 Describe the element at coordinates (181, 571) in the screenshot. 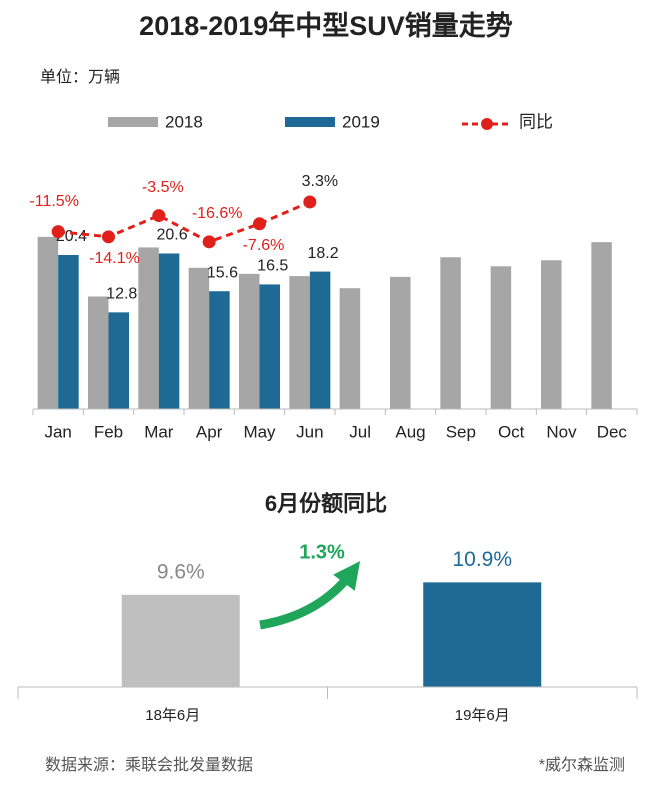

I see `data-label: 9.6%` at that location.